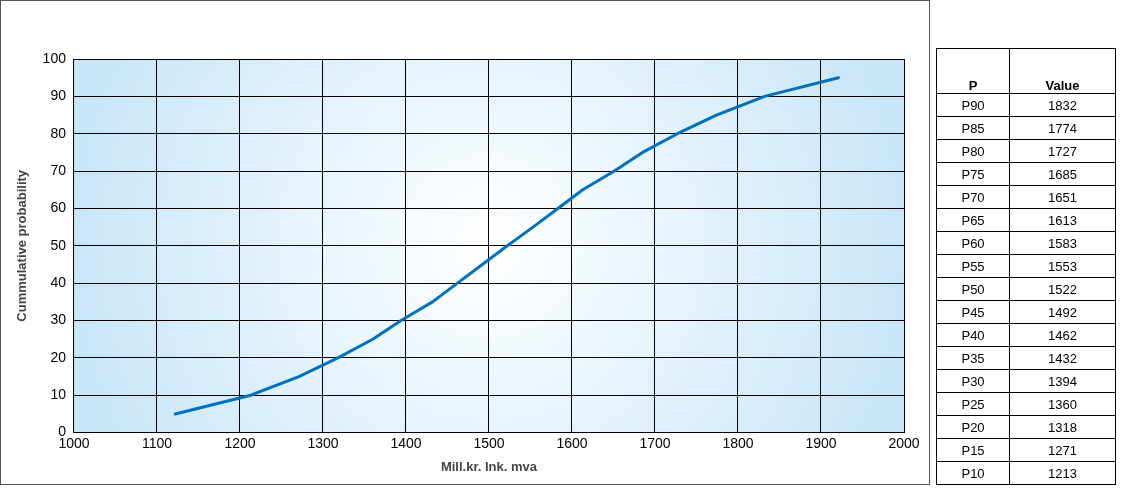 This screenshot has width=1135, height=493. Describe the element at coordinates (973, 197) in the screenshot. I see `category-label: P70` at that location.